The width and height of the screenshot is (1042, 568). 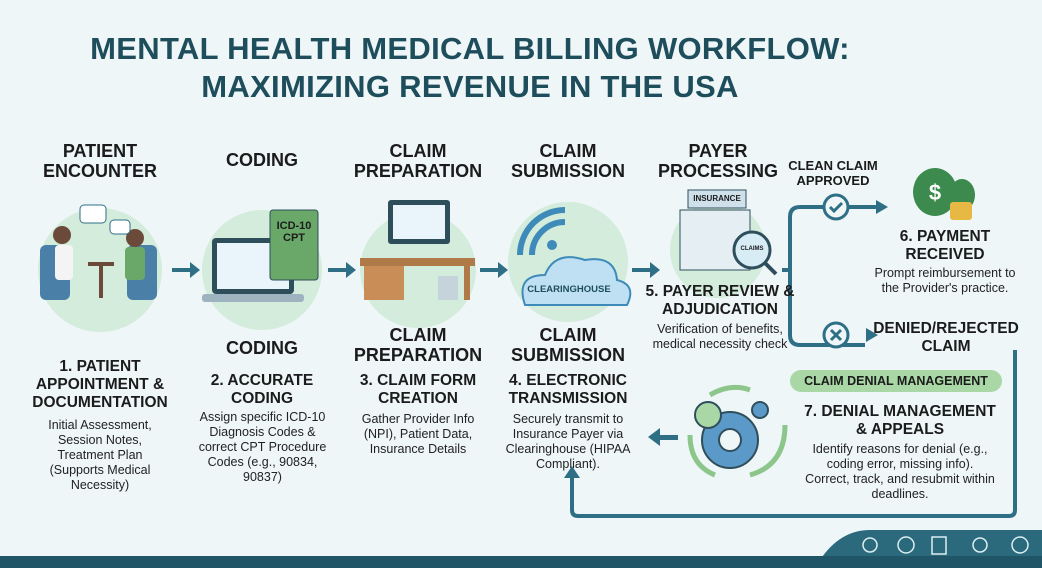 What do you see at coordinates (900, 420) in the screenshot?
I see `step-7-title: 7. DENIAL MANAGEMENT & APPEALS` at bounding box center [900, 420].